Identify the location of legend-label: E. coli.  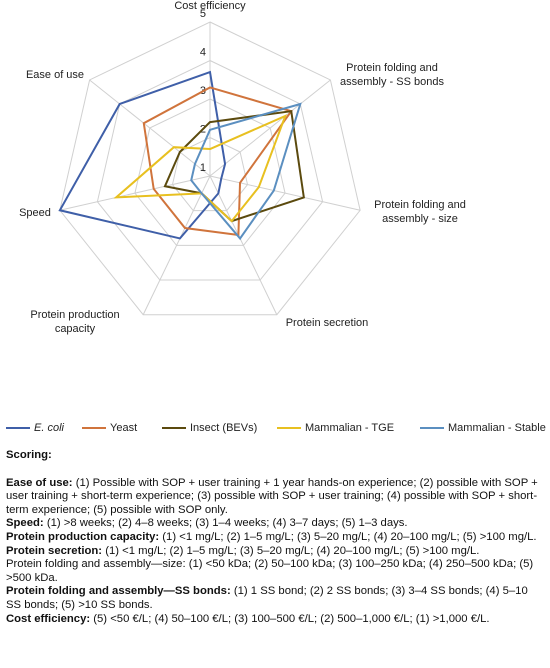
(49, 428).